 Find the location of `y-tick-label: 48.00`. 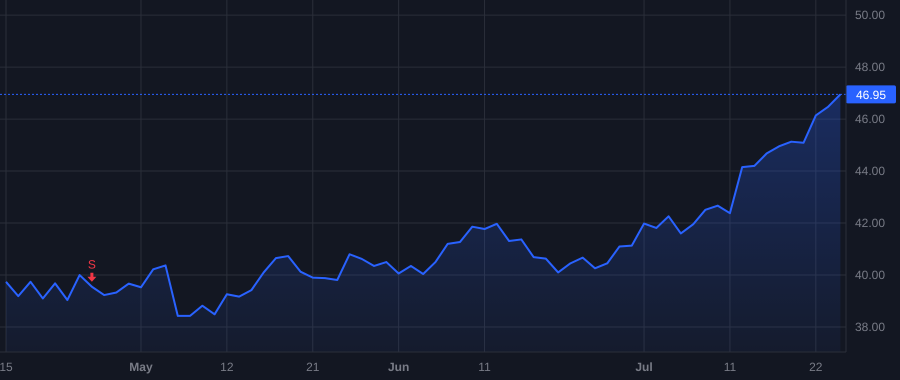

y-tick-label: 48.00 is located at coordinates (870, 67).